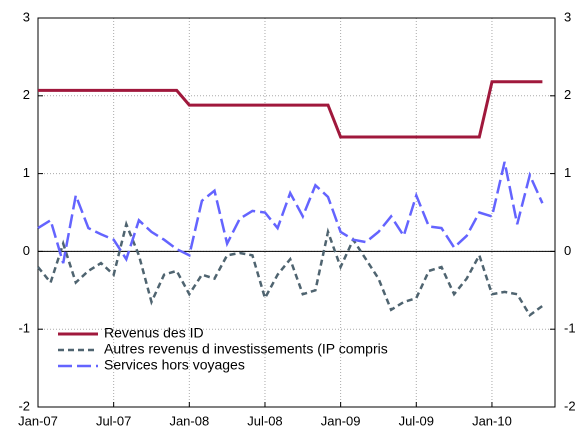 Image resolution: width=582 pixels, height=431 pixels. Describe the element at coordinates (26, 172) in the screenshot. I see `y-tick-label: 1` at that location.